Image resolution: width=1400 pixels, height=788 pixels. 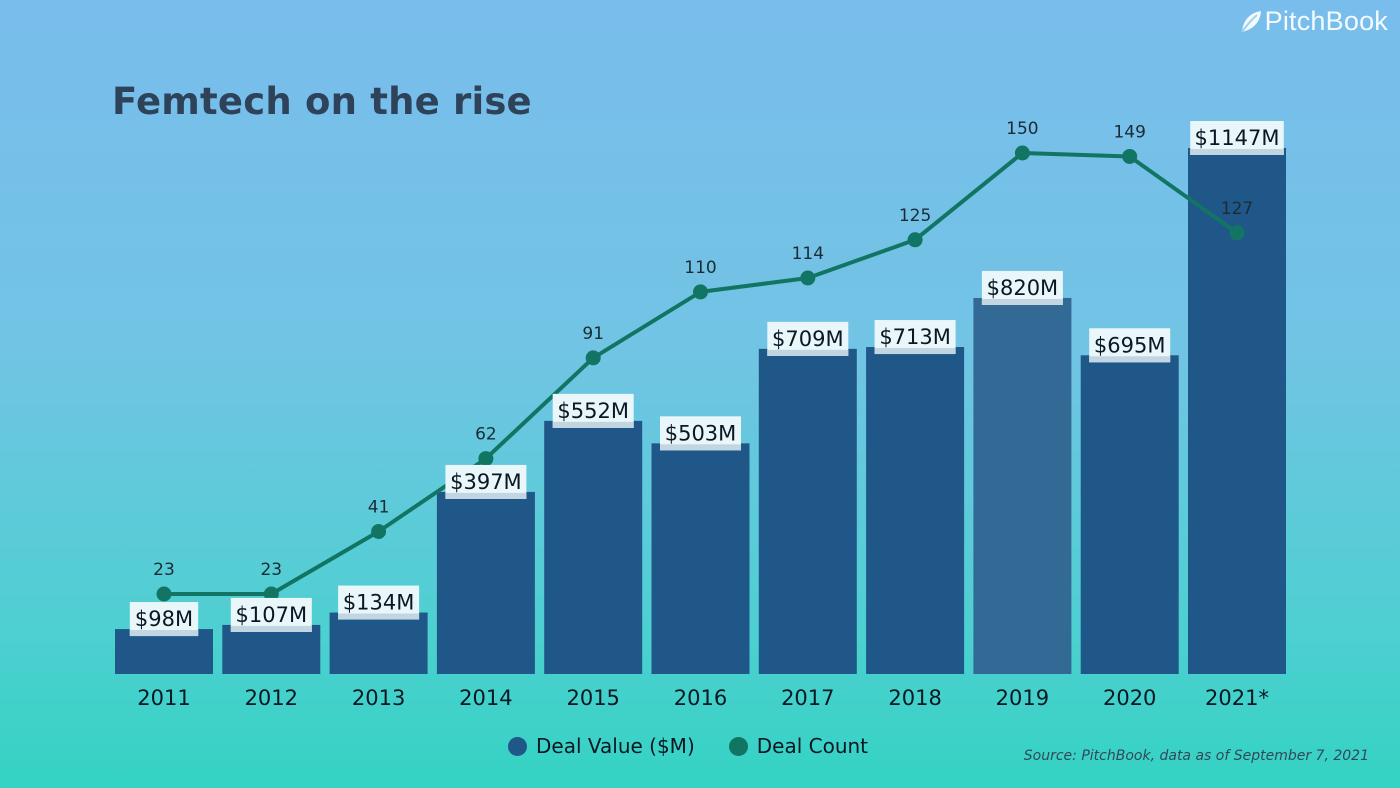 I want to click on chart-legend: Deal Value ($M) Deal Count, so click(x=688, y=746).